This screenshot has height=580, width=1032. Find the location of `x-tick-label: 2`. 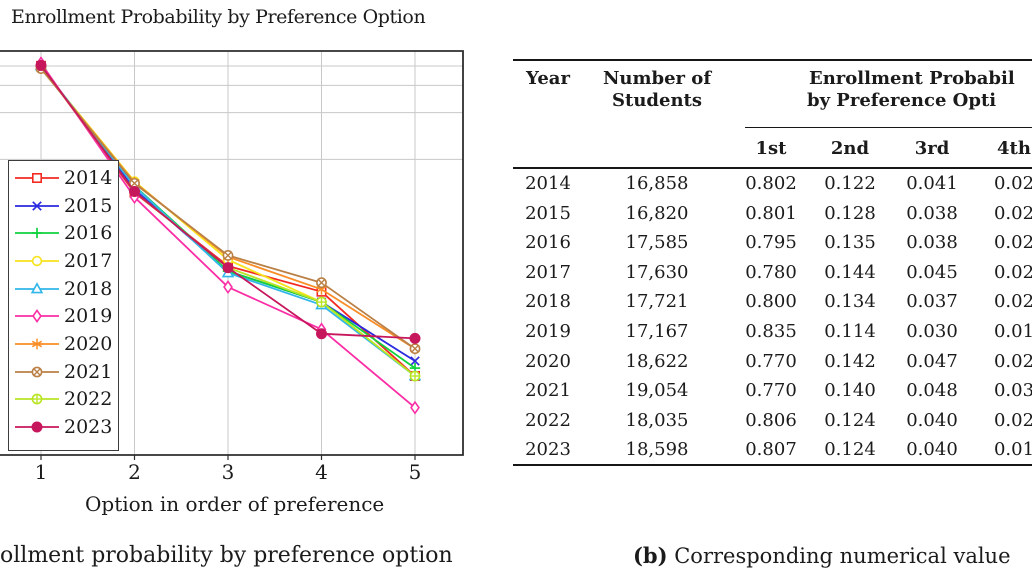

x-tick-label: 2 is located at coordinates (134, 472).